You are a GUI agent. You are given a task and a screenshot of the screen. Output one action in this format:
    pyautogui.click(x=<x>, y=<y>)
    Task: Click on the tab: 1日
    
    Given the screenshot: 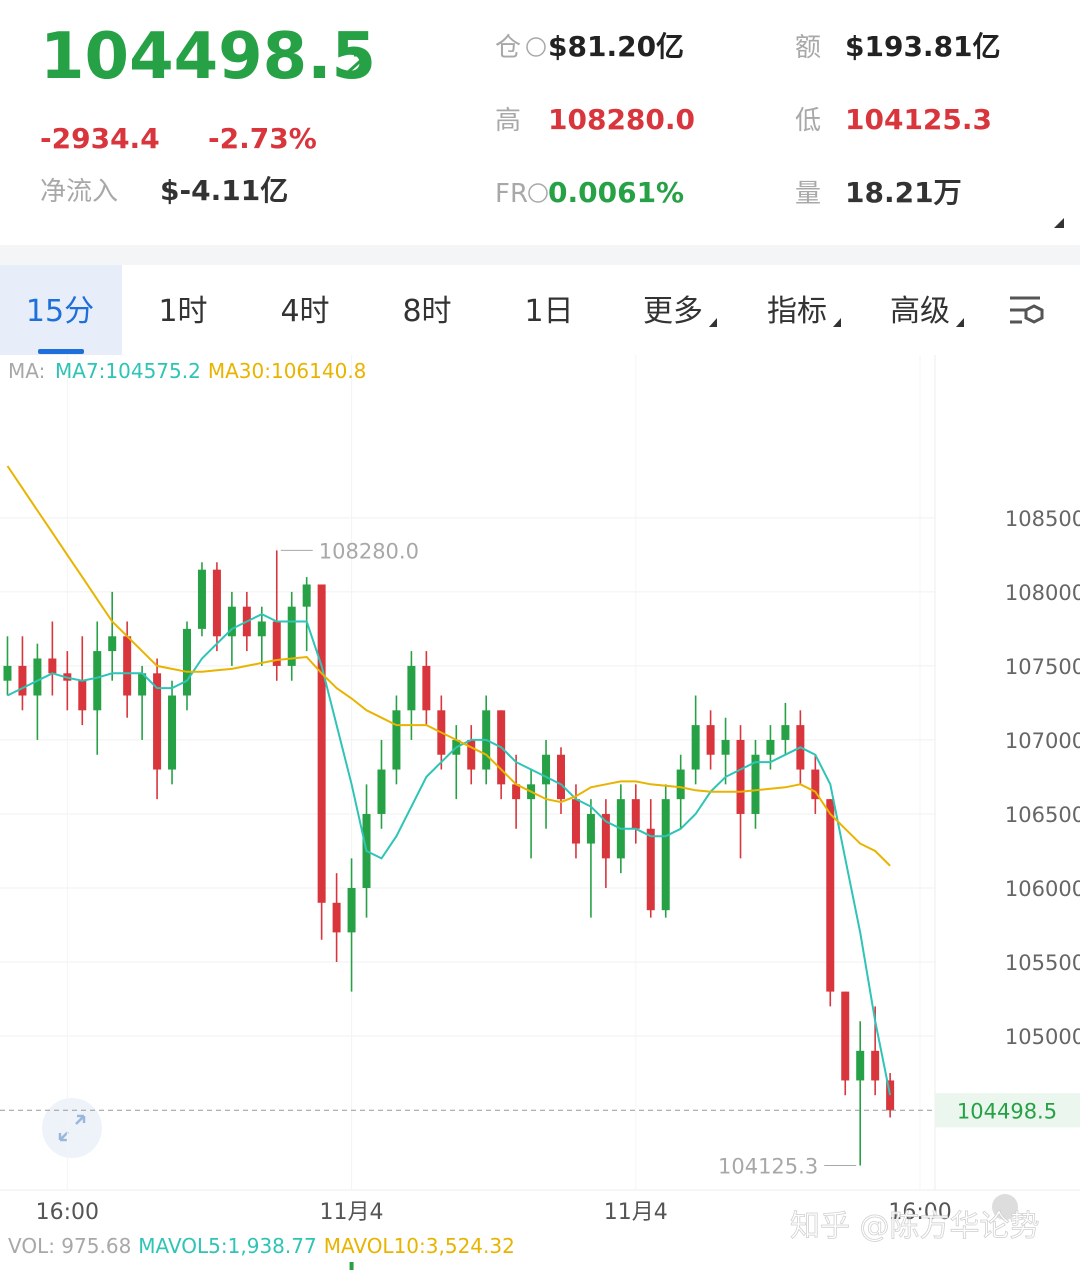 What is the action you would take?
    pyautogui.click(x=548, y=311)
    